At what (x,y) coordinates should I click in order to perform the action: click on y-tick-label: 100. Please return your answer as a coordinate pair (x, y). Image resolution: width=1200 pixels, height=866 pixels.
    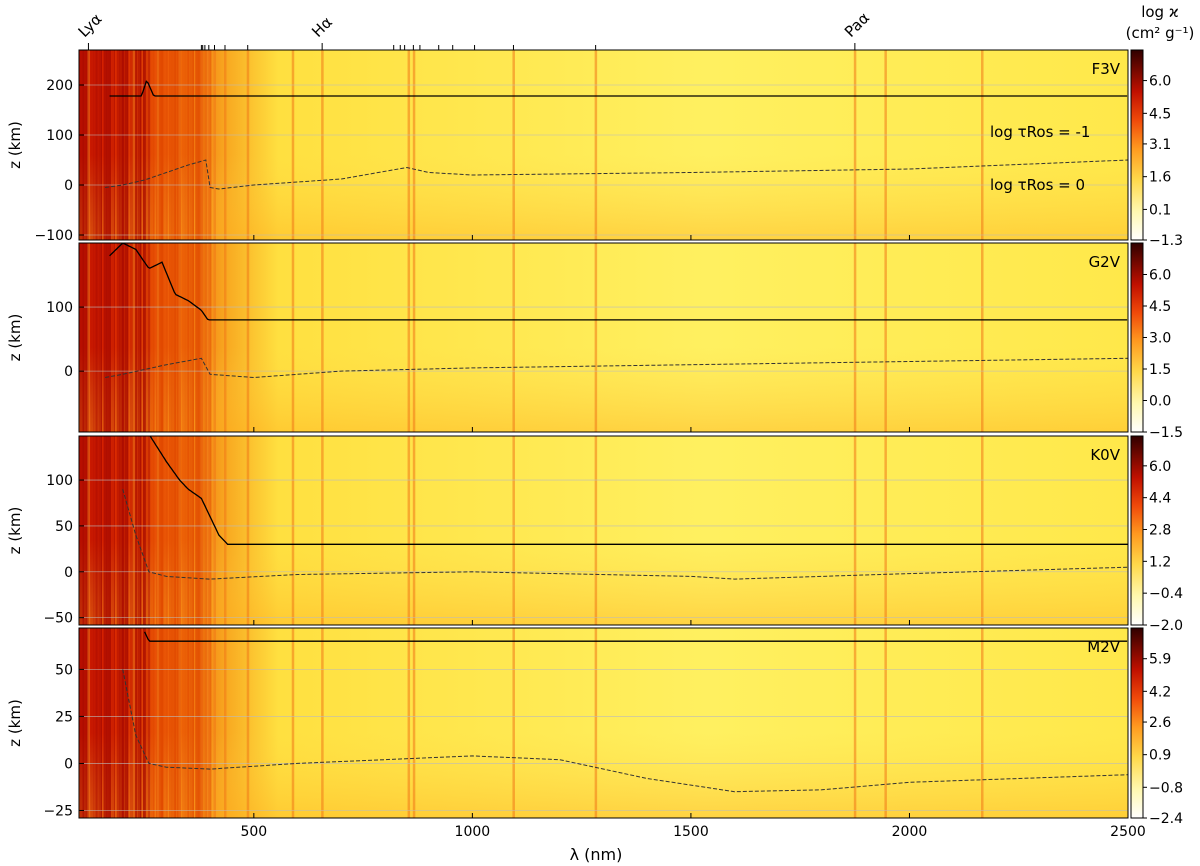
    Looking at the image, I should click on (59, 481).